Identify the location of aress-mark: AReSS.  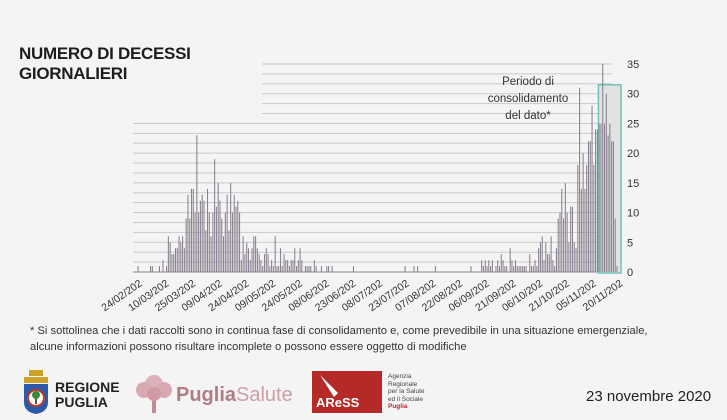
(338, 402).